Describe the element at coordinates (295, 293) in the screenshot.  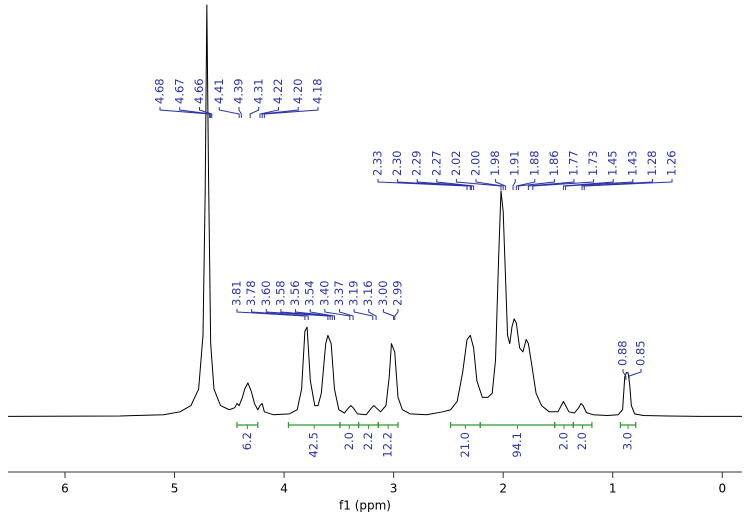
I see `peak-label: 3.56` at that location.